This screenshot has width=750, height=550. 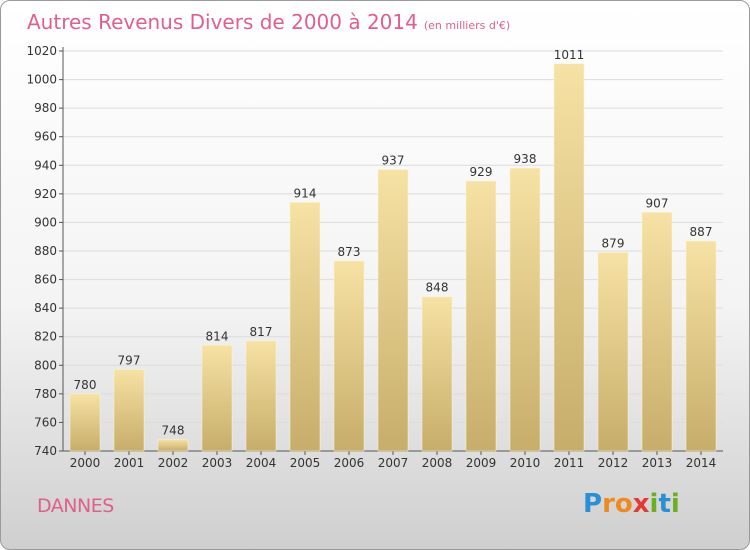 What do you see at coordinates (641, 504) in the screenshot?
I see `logo-letter: x` at bounding box center [641, 504].